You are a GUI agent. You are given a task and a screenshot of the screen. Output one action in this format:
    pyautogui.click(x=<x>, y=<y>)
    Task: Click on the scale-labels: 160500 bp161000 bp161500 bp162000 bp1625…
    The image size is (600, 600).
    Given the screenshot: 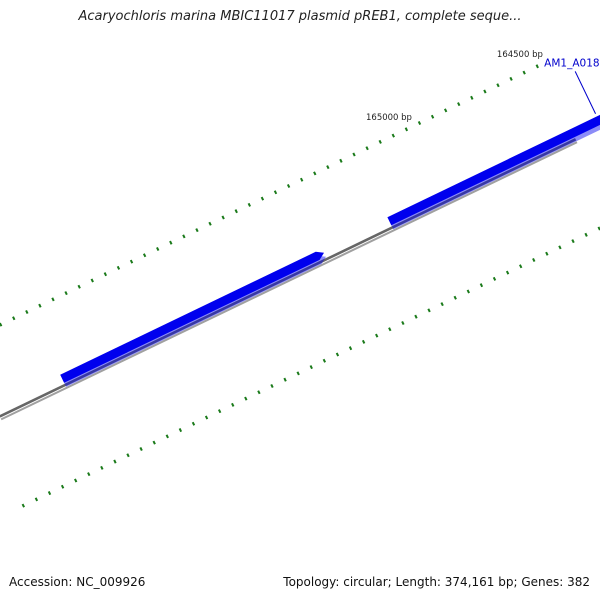 What is the action you would take?
    pyautogui.click(x=454, y=86)
    